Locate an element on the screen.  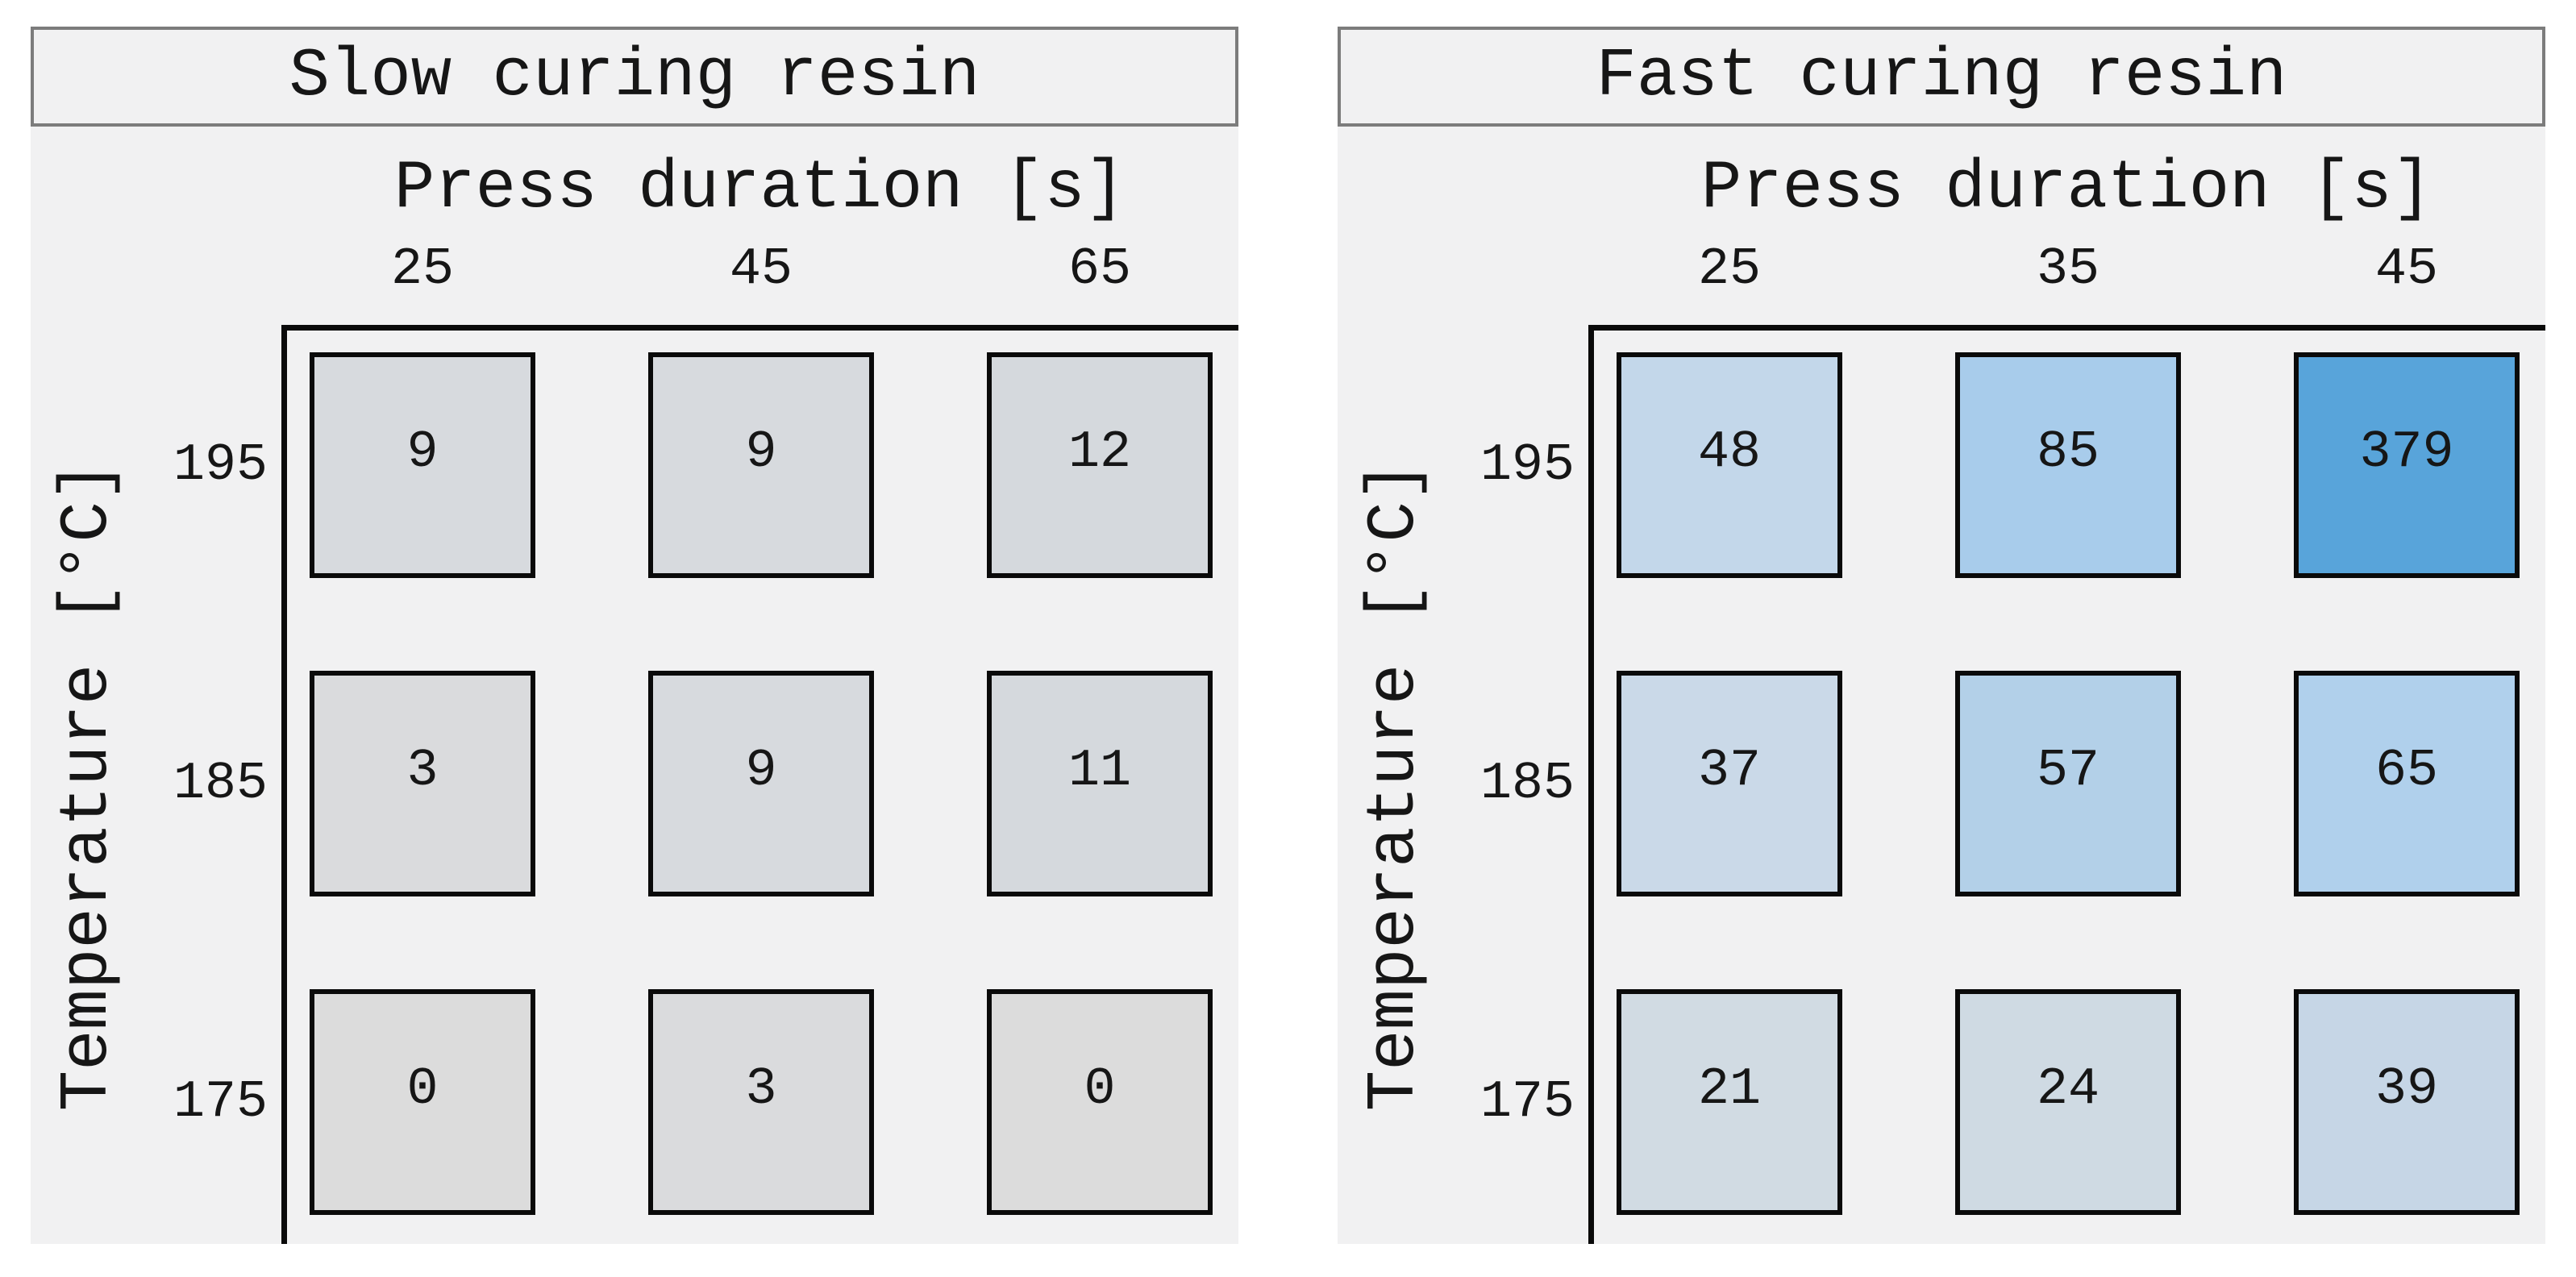
panel-title-box: Fast curing resin is located at coordinates (1942, 77).